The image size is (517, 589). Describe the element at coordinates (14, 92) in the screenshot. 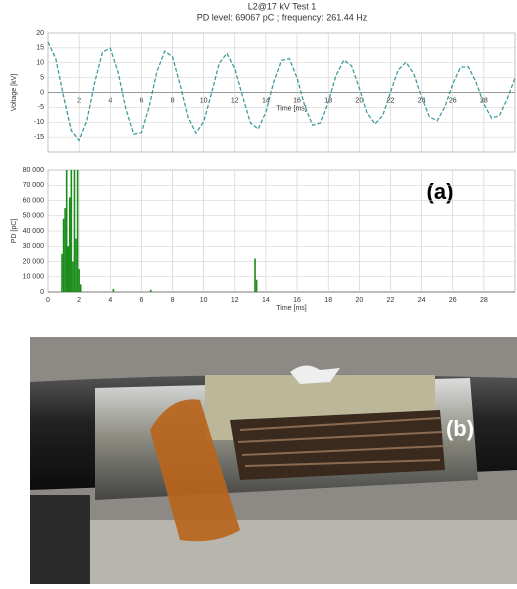

I see `y-axis-label: Voltage [kV]` at that location.